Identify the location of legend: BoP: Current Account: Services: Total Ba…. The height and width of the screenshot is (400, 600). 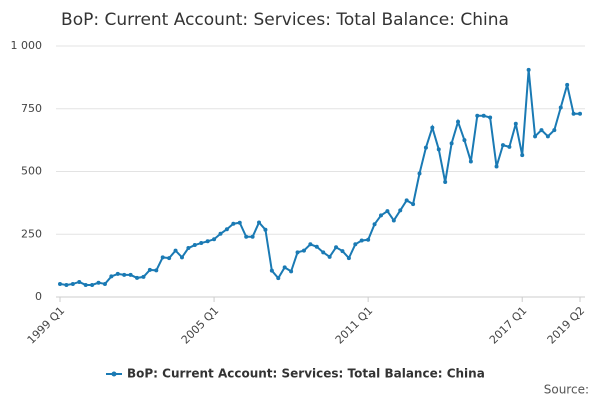
(295, 374).